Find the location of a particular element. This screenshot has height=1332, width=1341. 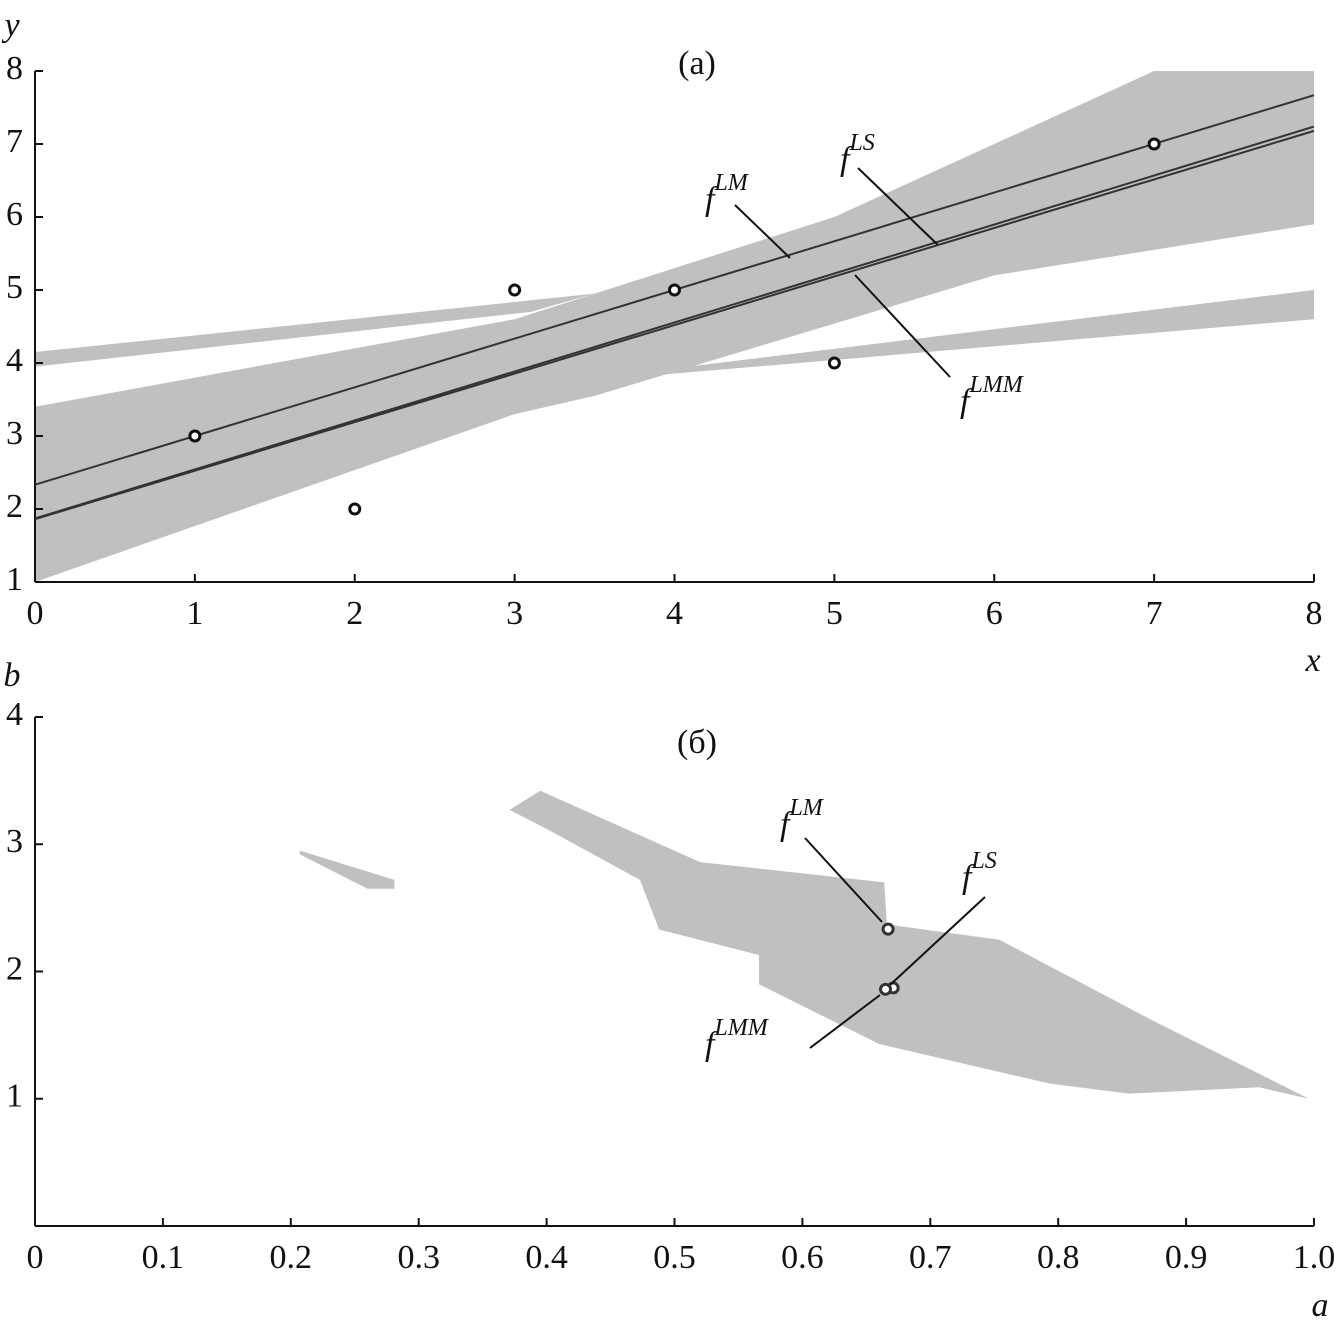

x-tick-label: 0.5 is located at coordinates (674, 1257).